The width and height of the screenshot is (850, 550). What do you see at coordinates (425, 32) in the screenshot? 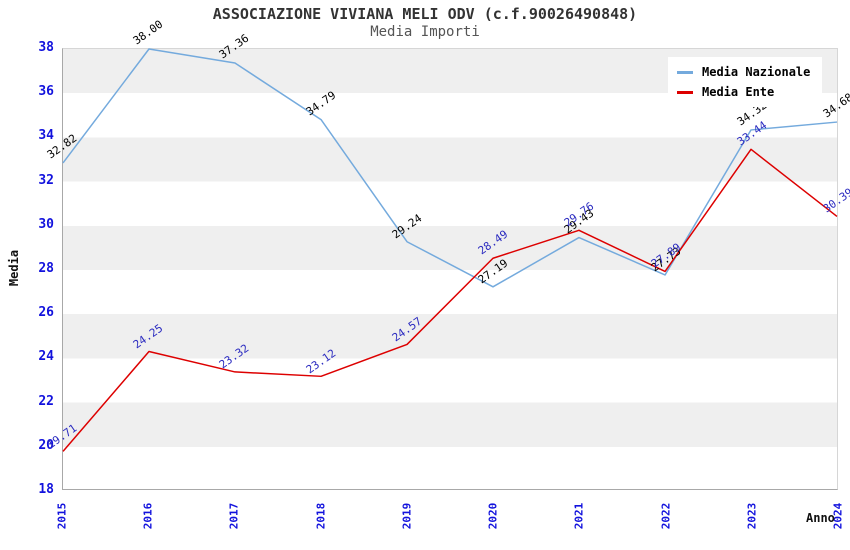
I see `chart-subtitle: Media Importi` at bounding box center [425, 32].